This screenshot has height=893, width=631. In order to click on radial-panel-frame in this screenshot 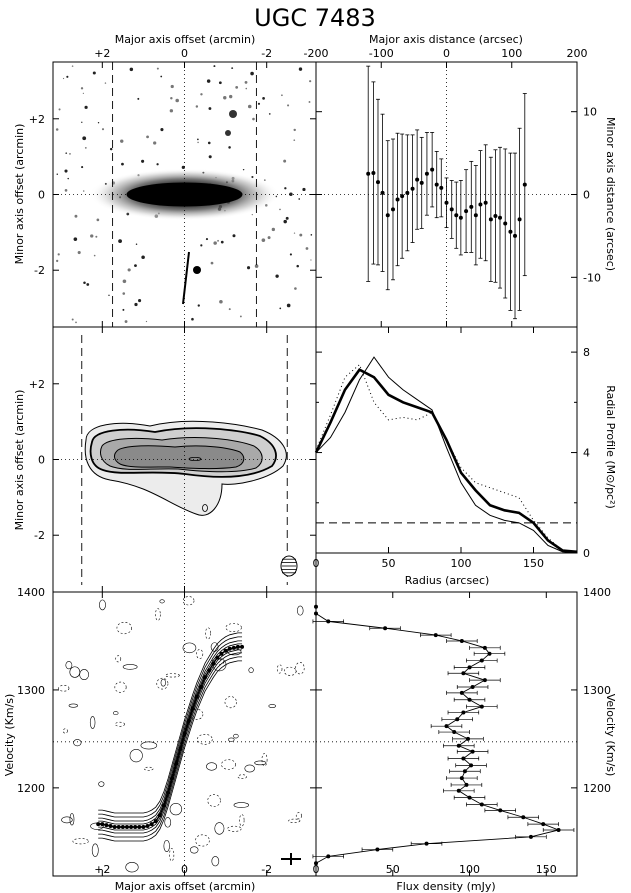, I will do `click(446, 440)`.